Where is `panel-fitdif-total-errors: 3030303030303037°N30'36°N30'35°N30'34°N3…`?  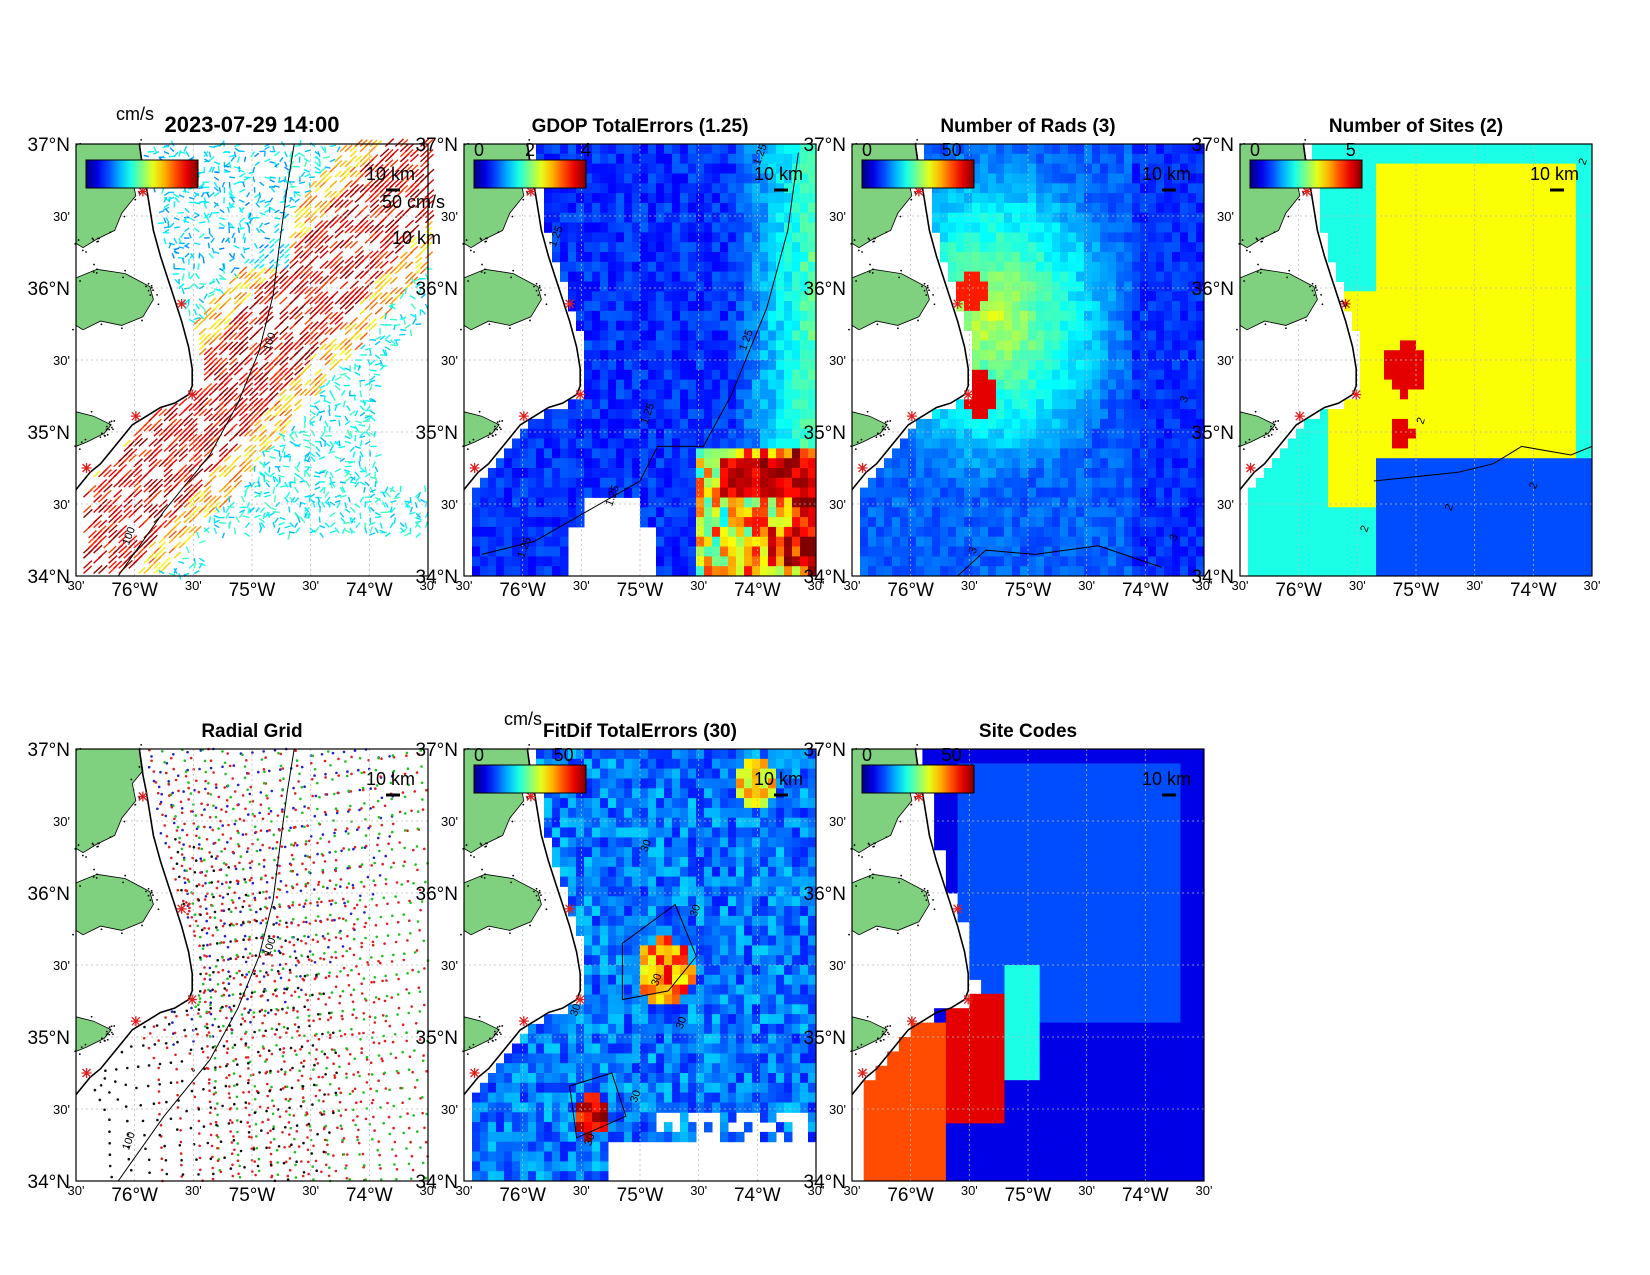 panel-fitdif-total-errors: 3030303030303037°N30'36°N30'35°N30'34°N3… is located at coordinates (620, 957).